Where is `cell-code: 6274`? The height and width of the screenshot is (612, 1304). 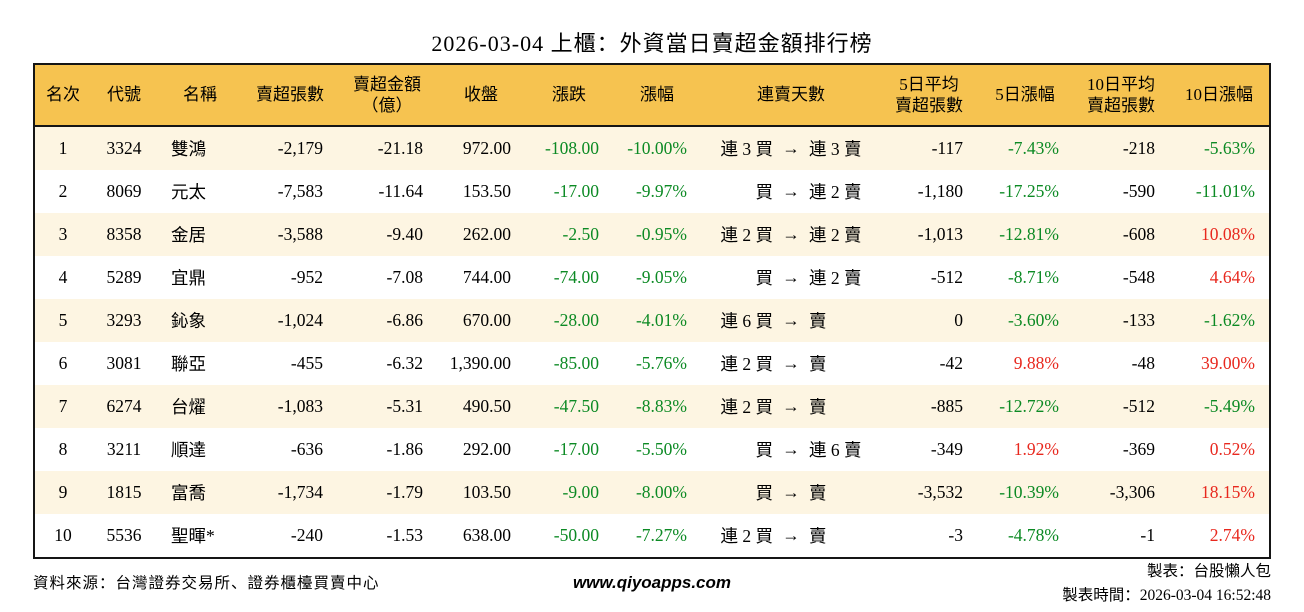
cell-code: 6274 is located at coordinates (124, 406).